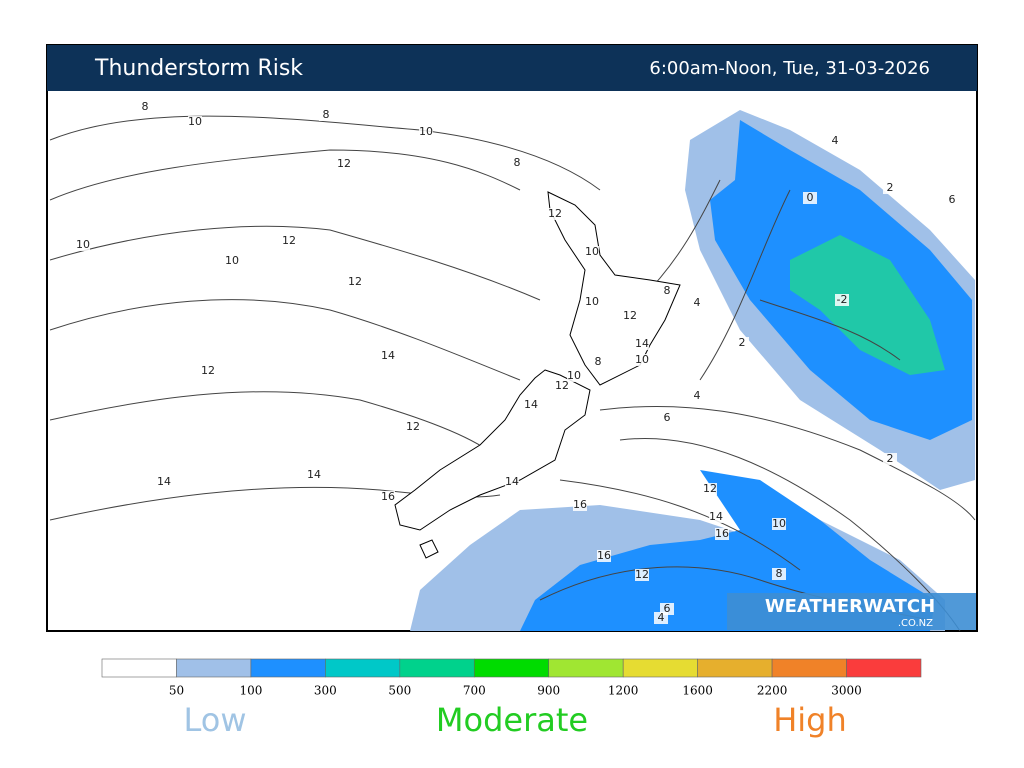  What do you see at coordinates (810, 197) in the screenshot?
I see `contour-label: 0` at bounding box center [810, 197].